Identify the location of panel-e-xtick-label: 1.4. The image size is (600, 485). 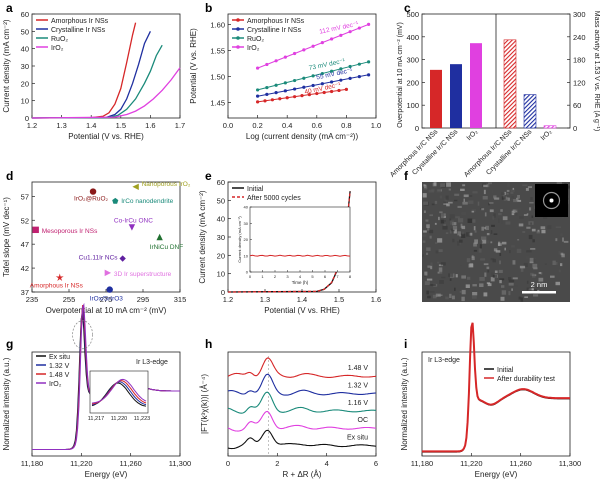
(302, 299).